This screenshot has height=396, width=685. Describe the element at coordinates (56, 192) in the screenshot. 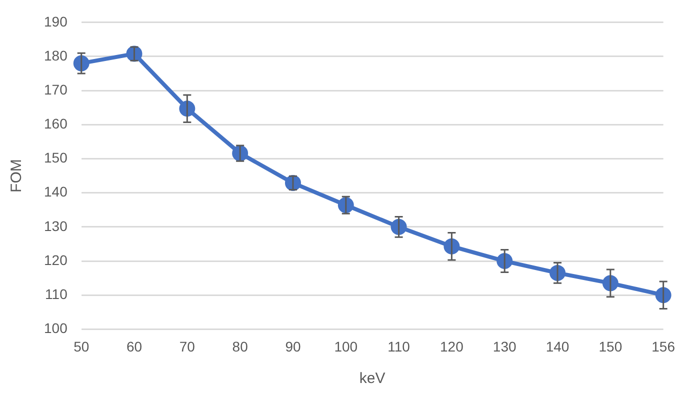

I see `y-tick-label: 140` at that location.